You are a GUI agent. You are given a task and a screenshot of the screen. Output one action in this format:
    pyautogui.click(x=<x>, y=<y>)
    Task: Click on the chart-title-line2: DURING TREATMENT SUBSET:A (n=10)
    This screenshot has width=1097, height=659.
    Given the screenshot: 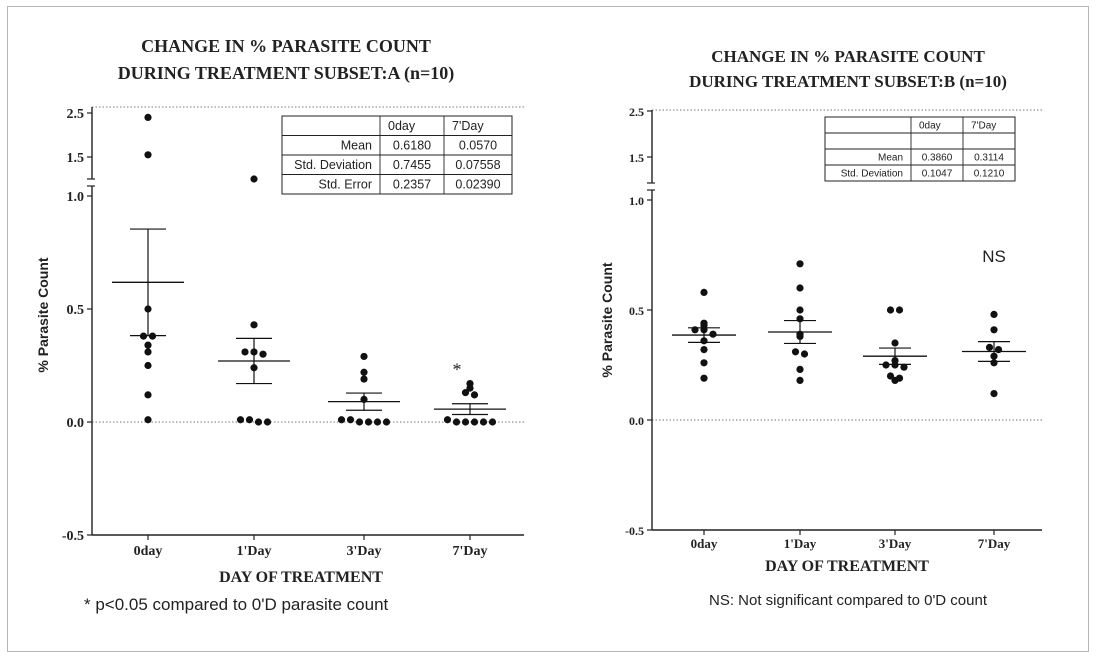 What is the action you would take?
    pyautogui.click(x=286, y=73)
    